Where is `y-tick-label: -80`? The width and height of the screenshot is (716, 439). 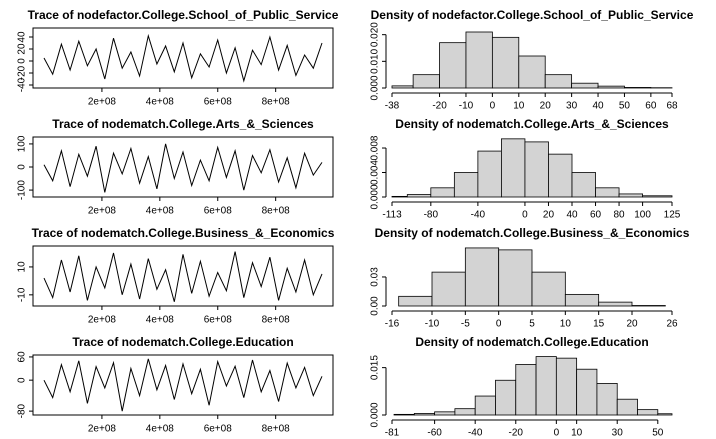
y-tick-label: -80 is located at coordinates (22, 410).